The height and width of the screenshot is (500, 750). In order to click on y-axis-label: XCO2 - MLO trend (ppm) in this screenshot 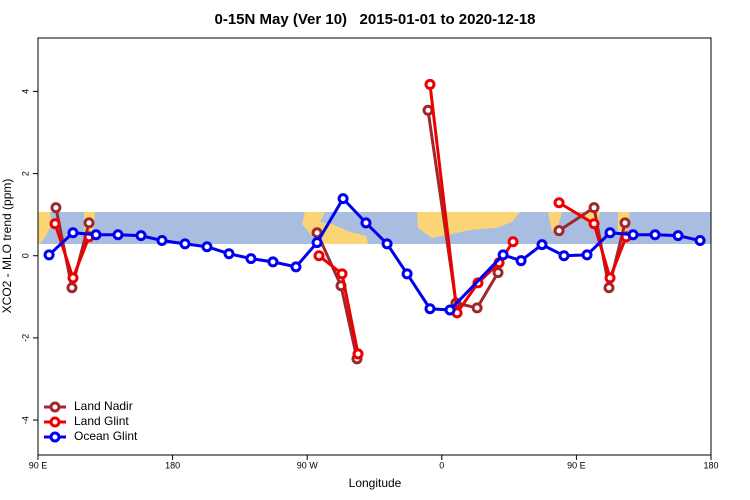, I will do `click(7, 246)`.